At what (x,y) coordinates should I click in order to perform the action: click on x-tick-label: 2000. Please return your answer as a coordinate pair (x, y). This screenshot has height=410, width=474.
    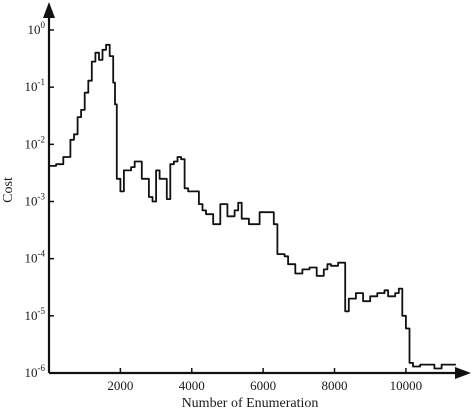
    Looking at the image, I should click on (120, 385).